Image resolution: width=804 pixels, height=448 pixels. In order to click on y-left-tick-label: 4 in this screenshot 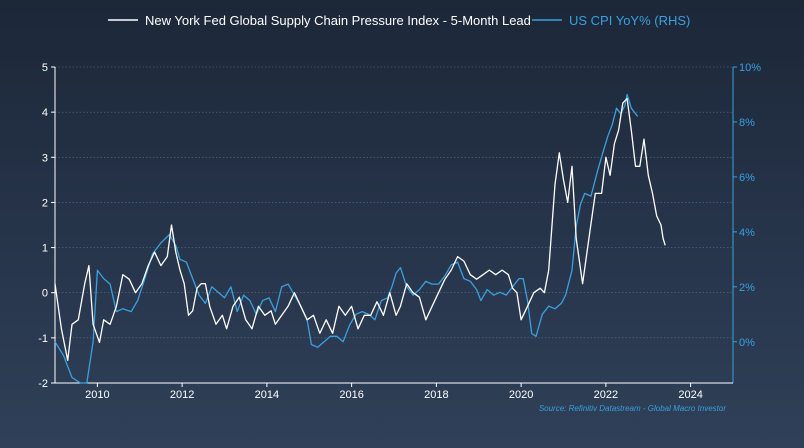, I will do `click(45, 113)`.